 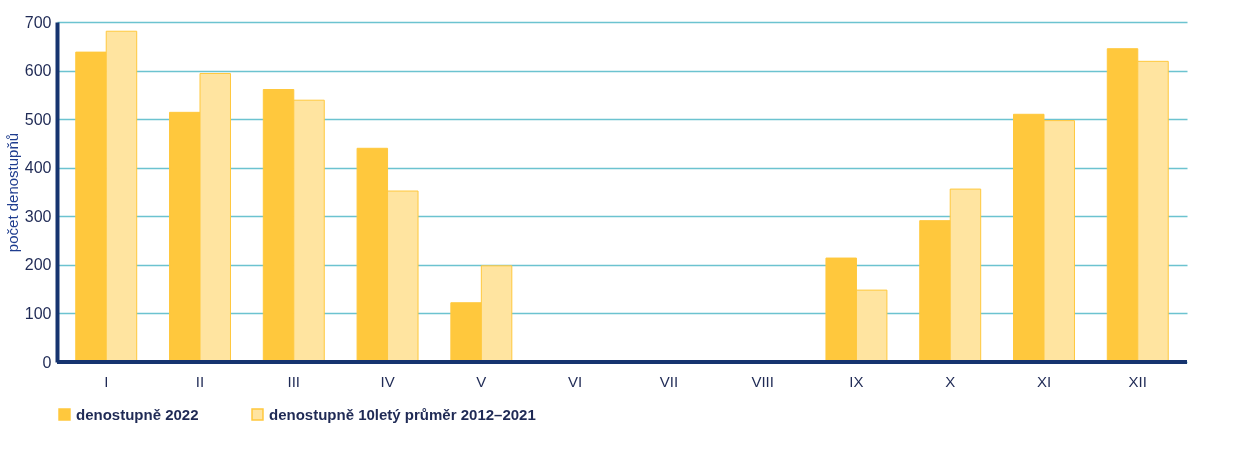 I want to click on x-tick-label: VIII, so click(x=762, y=381).